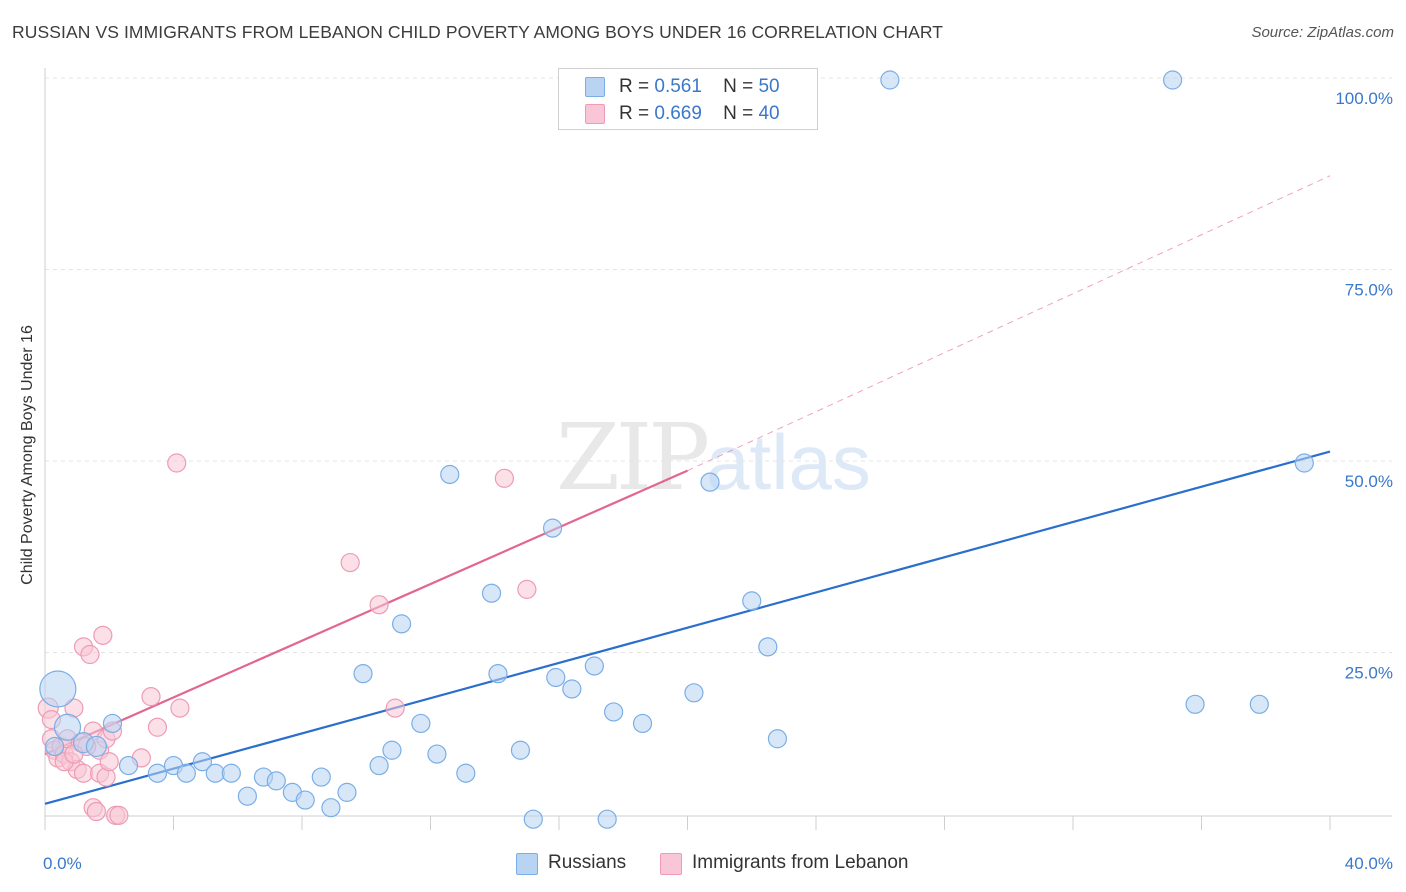 The width and height of the screenshot is (1406, 892). Describe the element at coordinates (1369, 290) in the screenshot. I see `y-tick-label: 75.0%` at that location.